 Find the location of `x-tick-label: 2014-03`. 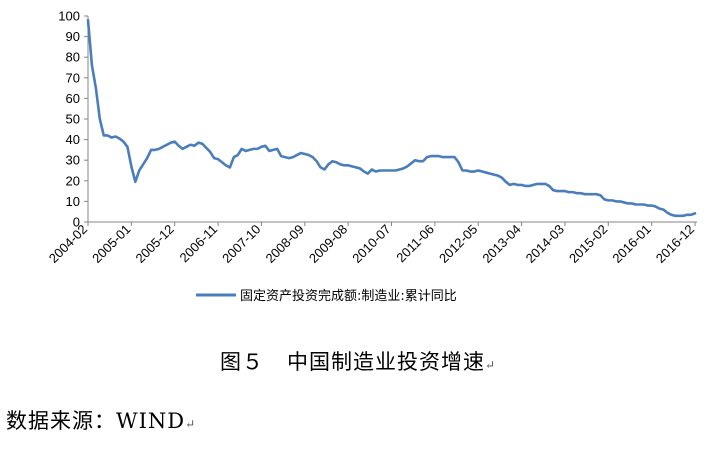

x-tick-label: 2014-03 is located at coordinates (545, 244).